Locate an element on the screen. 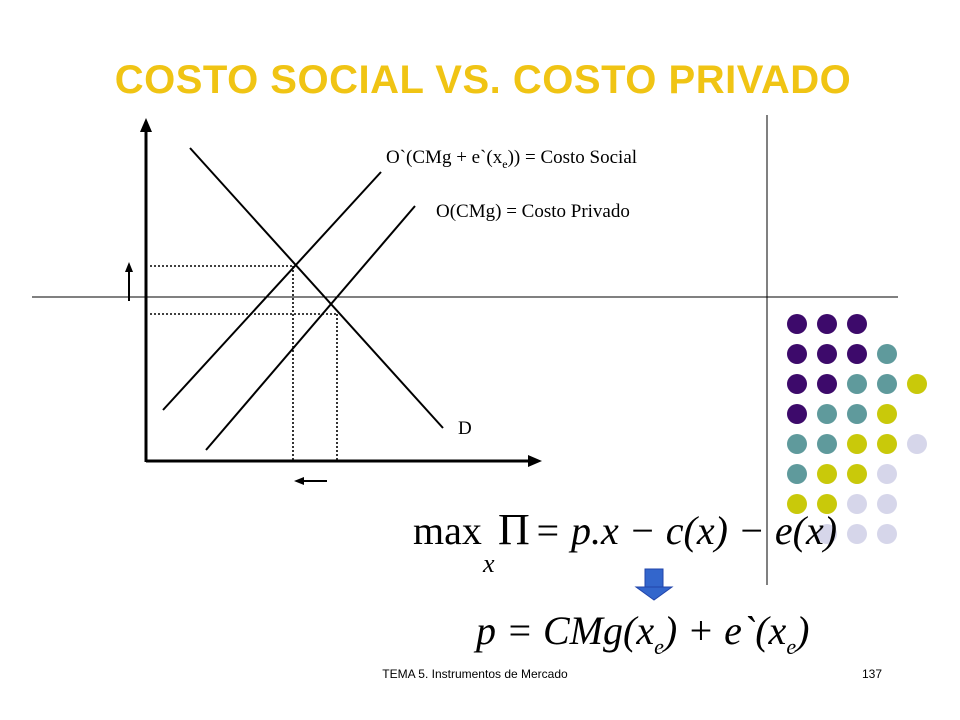 The image size is (960, 720). slide-title: COSTO SOCIAL VS. COSTO PRIVADO is located at coordinates (483, 80).